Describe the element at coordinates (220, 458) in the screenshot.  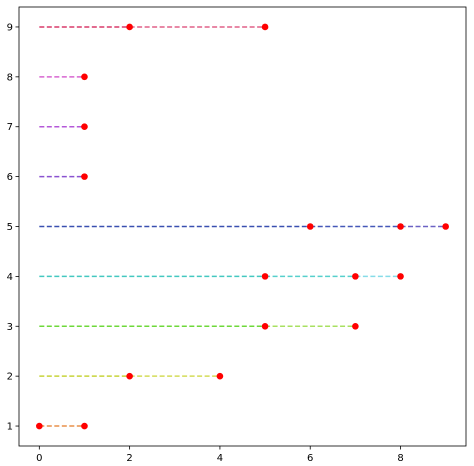
I see `x-tick-label: 4` at that location.